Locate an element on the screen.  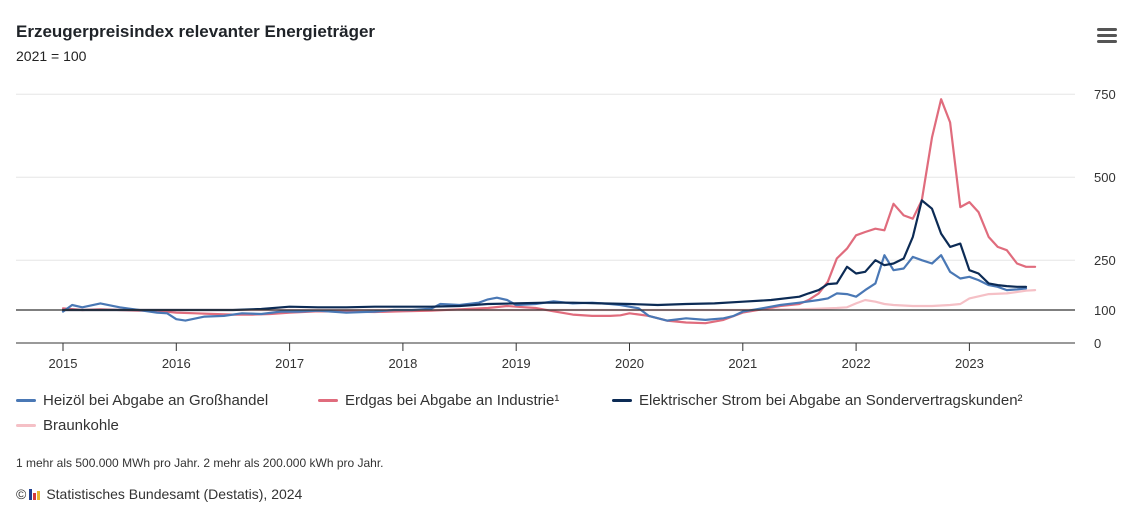
x-tick-label: 2016 is located at coordinates (176, 363).